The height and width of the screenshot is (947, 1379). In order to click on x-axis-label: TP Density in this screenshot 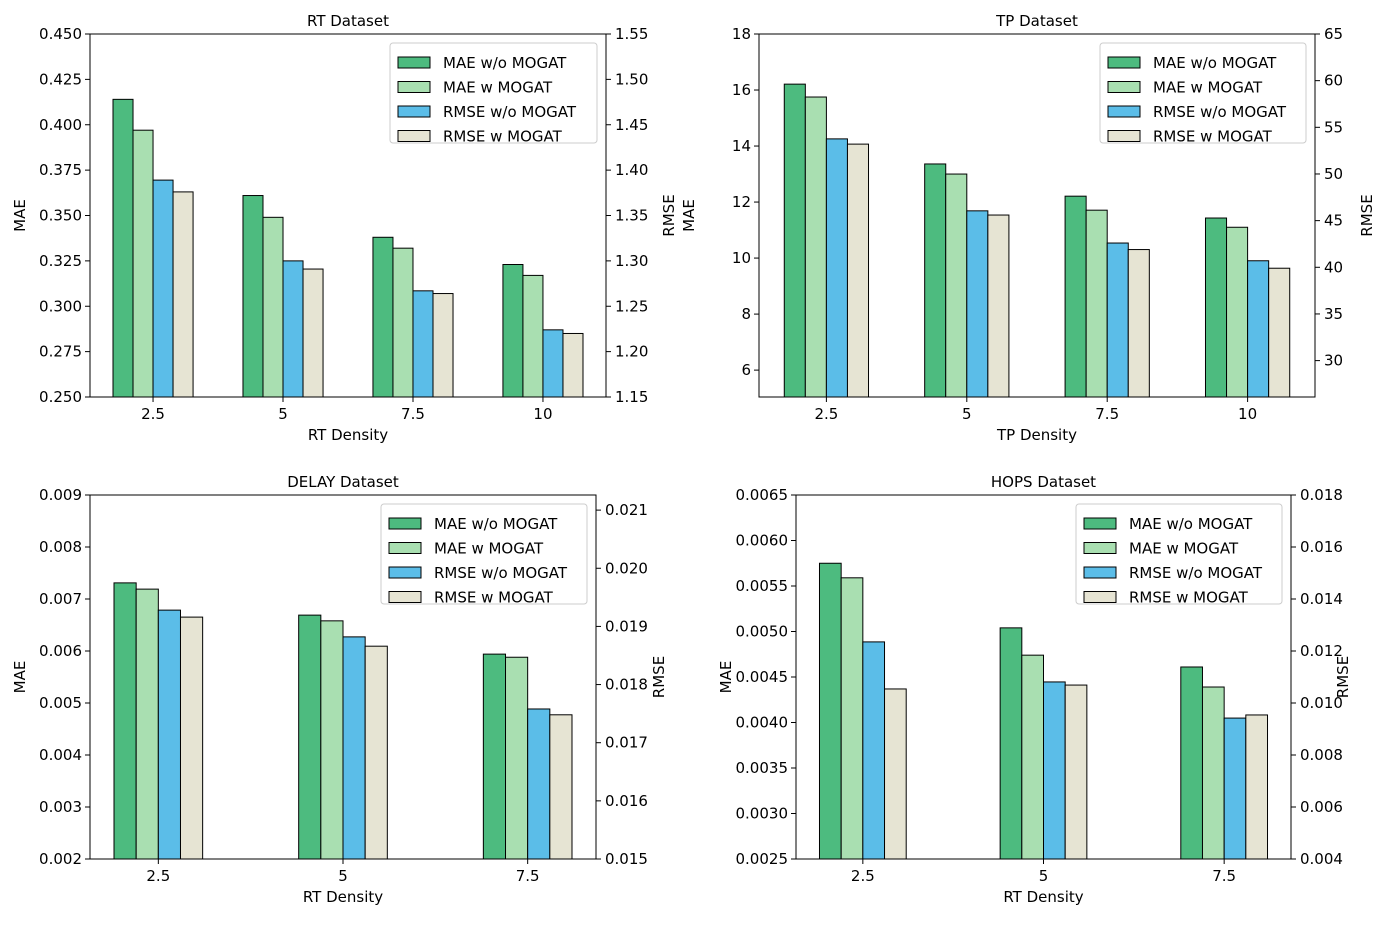, I will do `click(1036, 435)`.